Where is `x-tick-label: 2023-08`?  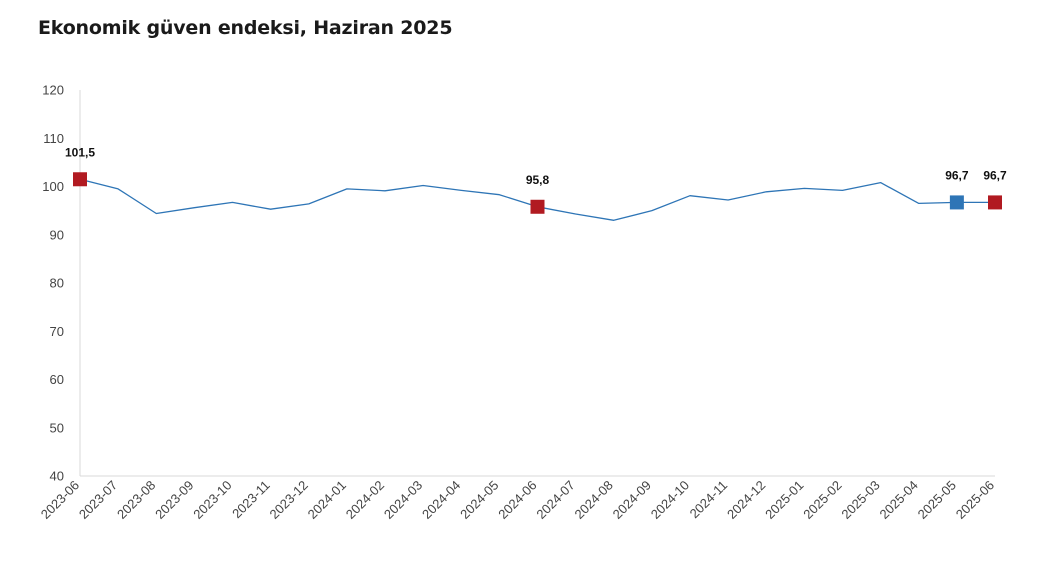 x-tick-label: 2023-08 is located at coordinates (136, 500).